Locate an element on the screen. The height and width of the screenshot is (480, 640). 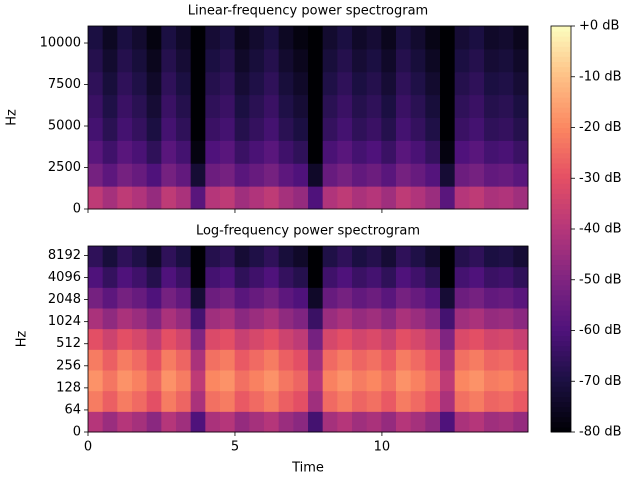
y-tick-label: 128 is located at coordinates (68, 387).